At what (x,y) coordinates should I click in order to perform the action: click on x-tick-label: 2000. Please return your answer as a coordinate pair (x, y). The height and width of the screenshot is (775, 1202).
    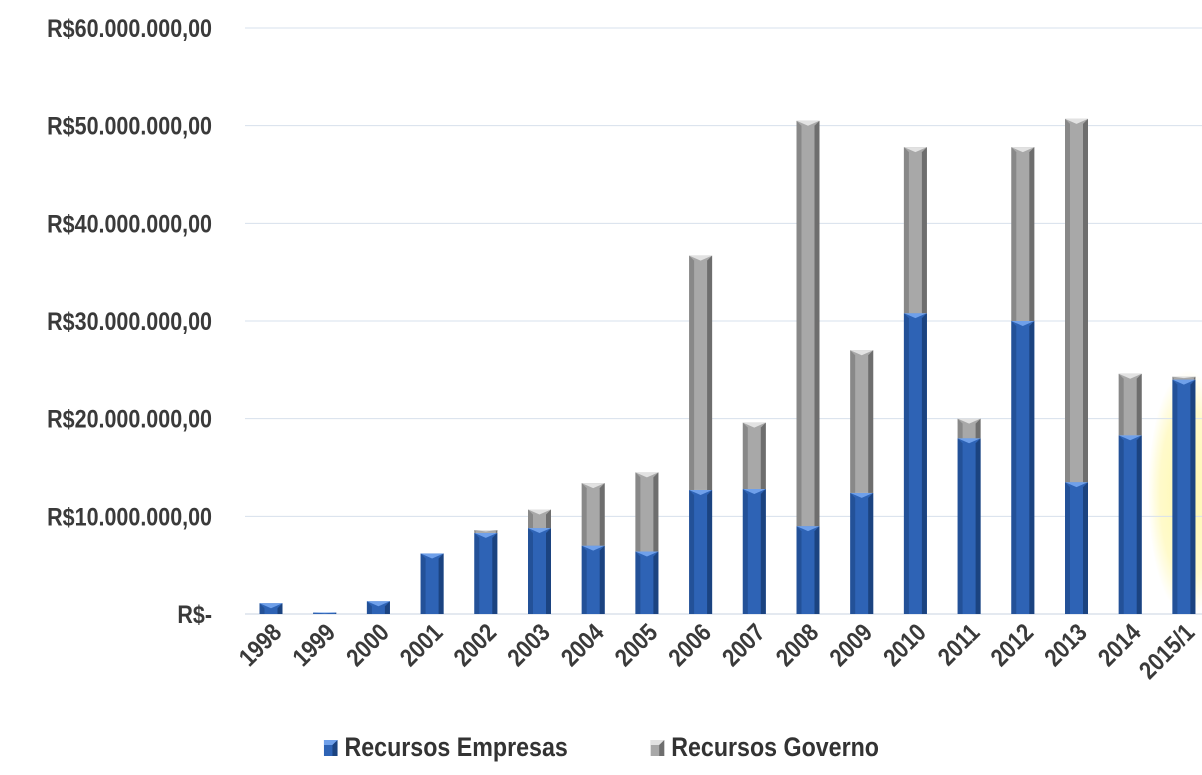
    Looking at the image, I should click on (368, 645).